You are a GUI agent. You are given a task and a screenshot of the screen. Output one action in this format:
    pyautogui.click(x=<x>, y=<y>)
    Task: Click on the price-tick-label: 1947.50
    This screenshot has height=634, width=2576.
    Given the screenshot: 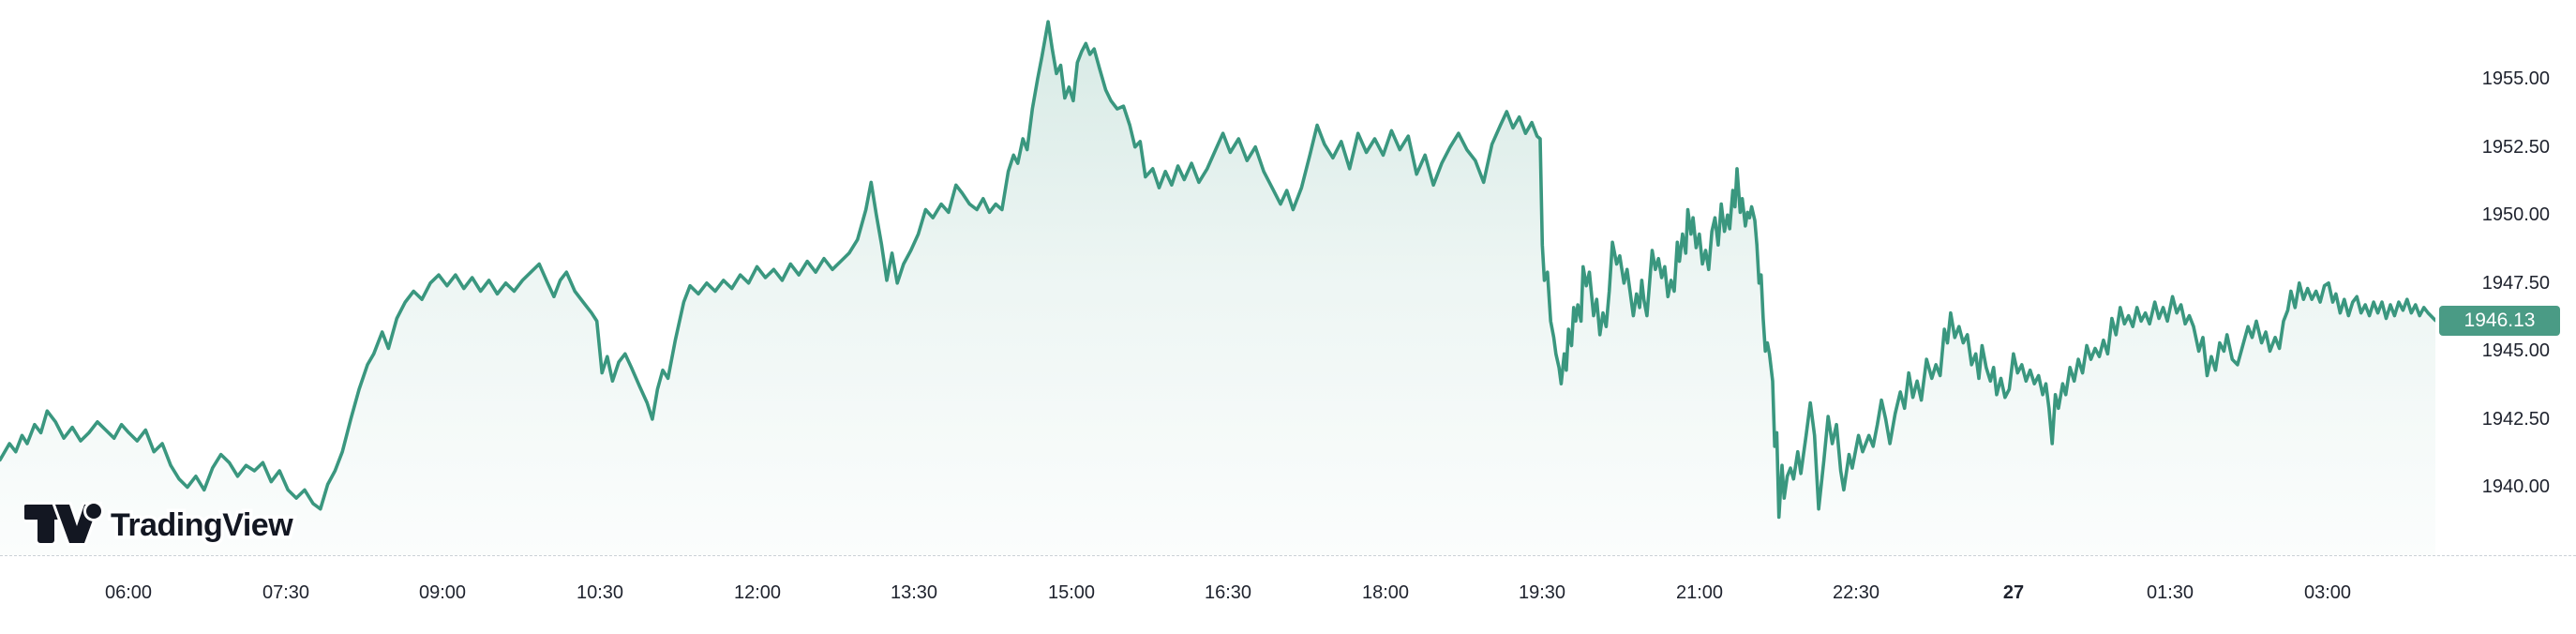 What is the action you would take?
    pyautogui.click(x=2515, y=283)
    